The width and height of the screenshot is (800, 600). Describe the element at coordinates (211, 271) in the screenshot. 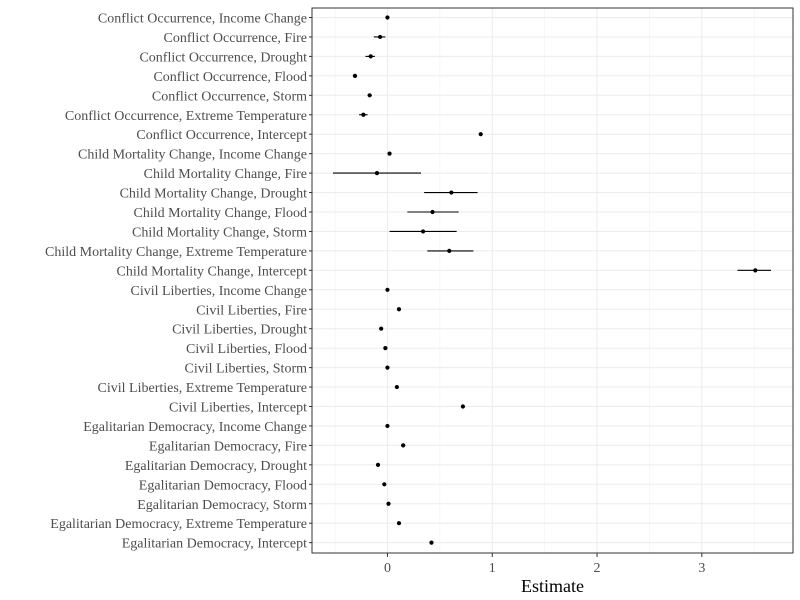

I see `y-tick-label: Child Mortality Change, Intercept` at that location.